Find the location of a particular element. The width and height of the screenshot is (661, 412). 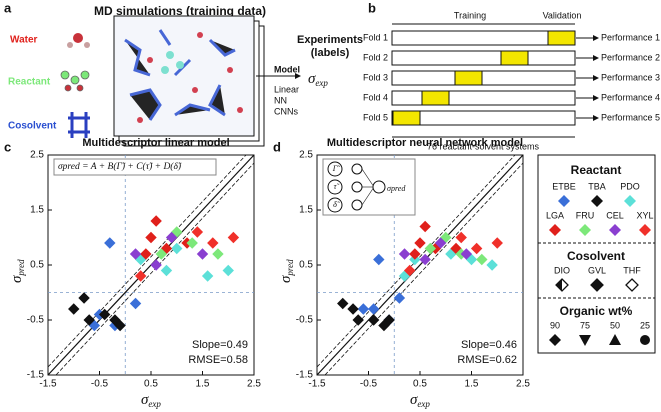

slope-annotation: Slope=0.49 is located at coordinates (220, 345).